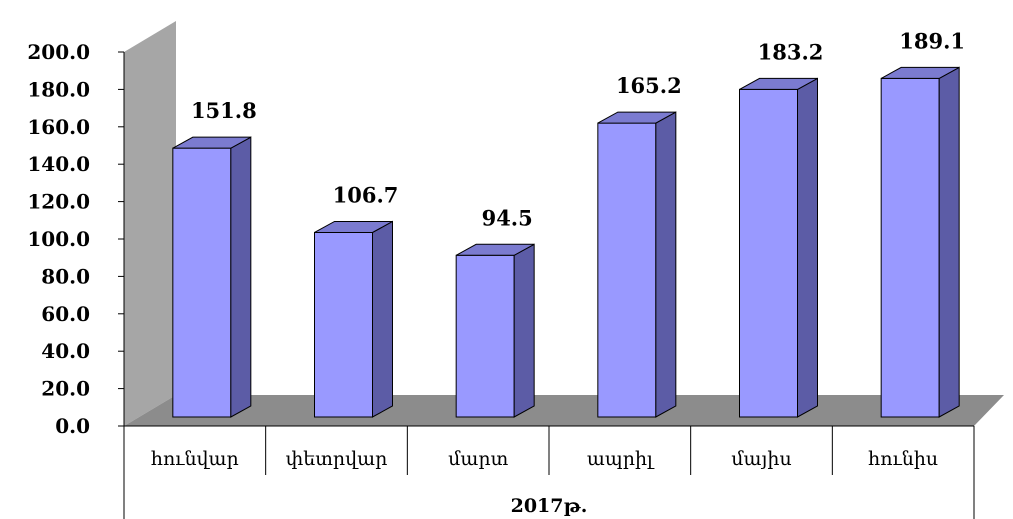  Describe the element at coordinates (58, 127) in the screenshot. I see `y-tick-label: 160.0` at that location.